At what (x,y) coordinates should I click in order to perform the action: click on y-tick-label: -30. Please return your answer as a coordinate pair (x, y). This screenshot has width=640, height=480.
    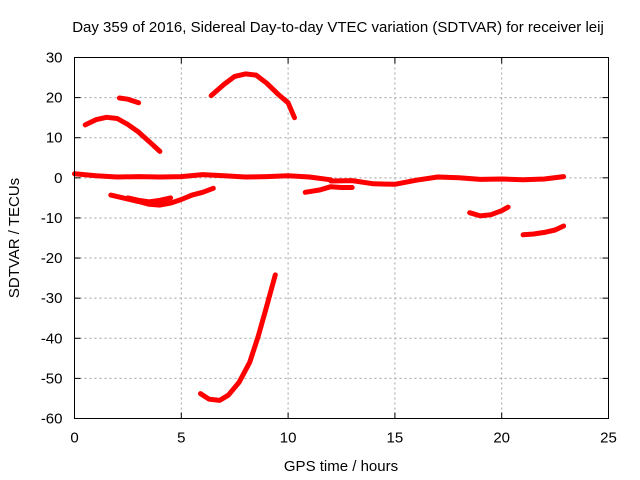
    Looking at the image, I should click on (52, 298).